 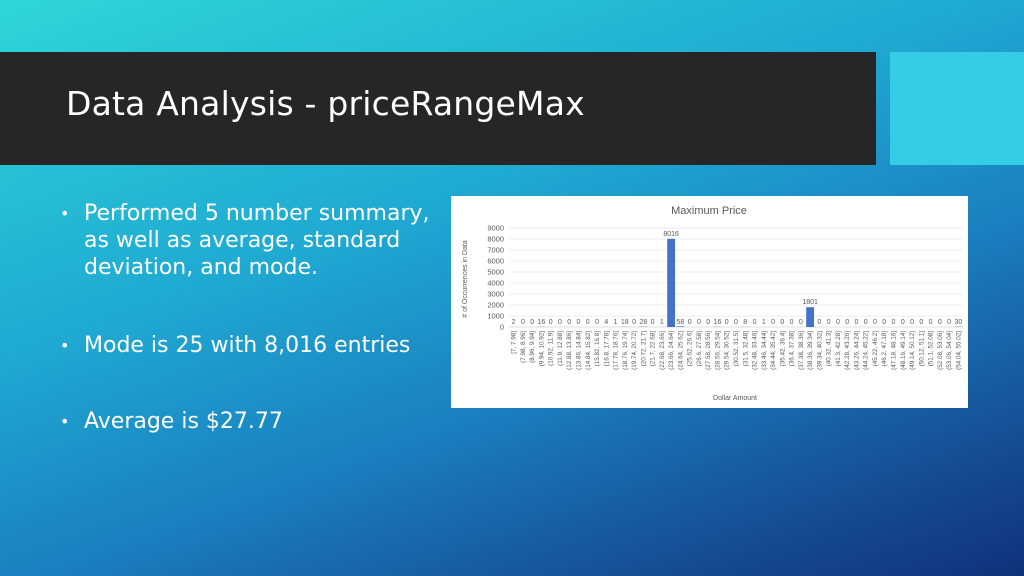 I want to click on y-tick-label: 6000, so click(x=495, y=261).